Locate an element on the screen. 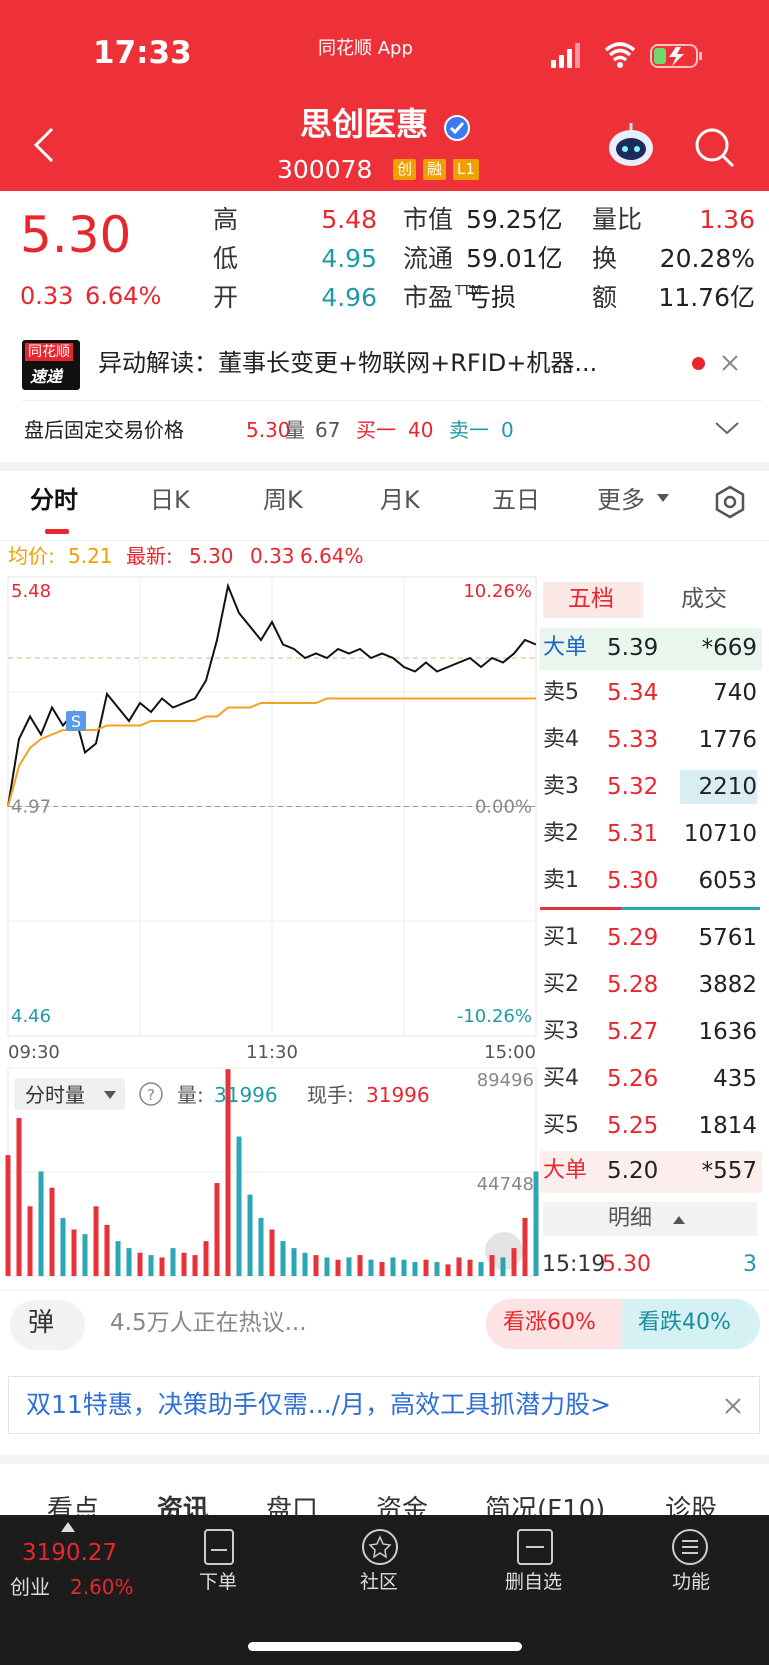  after-hours-bid: 40 is located at coordinates (421, 430).